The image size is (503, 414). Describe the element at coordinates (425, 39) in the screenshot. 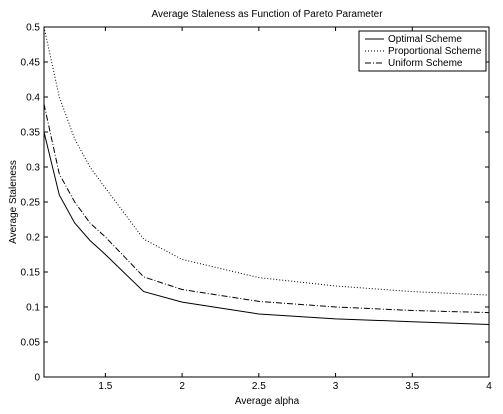

I see `legend-label-optimal: Optimal Scheme` at that location.